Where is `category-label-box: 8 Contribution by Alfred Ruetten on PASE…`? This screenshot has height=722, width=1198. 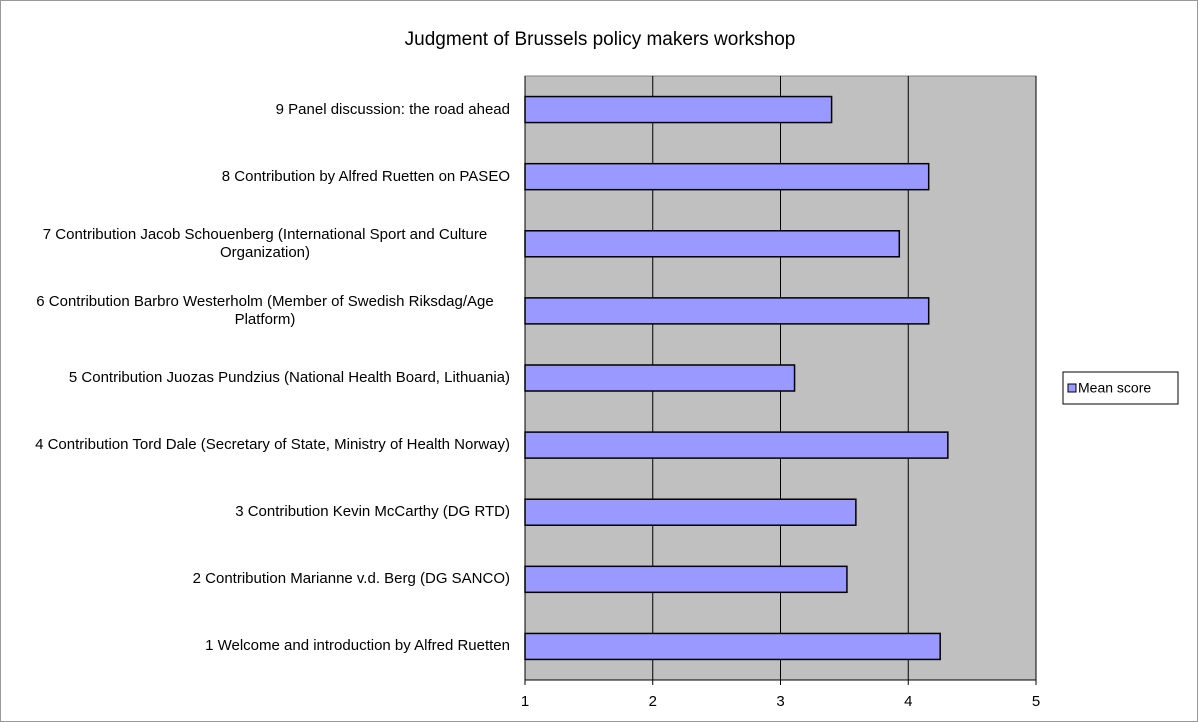 category-label-box: 8 Contribution by Alfred Ruetten on PASE… is located at coordinates (260, 177).